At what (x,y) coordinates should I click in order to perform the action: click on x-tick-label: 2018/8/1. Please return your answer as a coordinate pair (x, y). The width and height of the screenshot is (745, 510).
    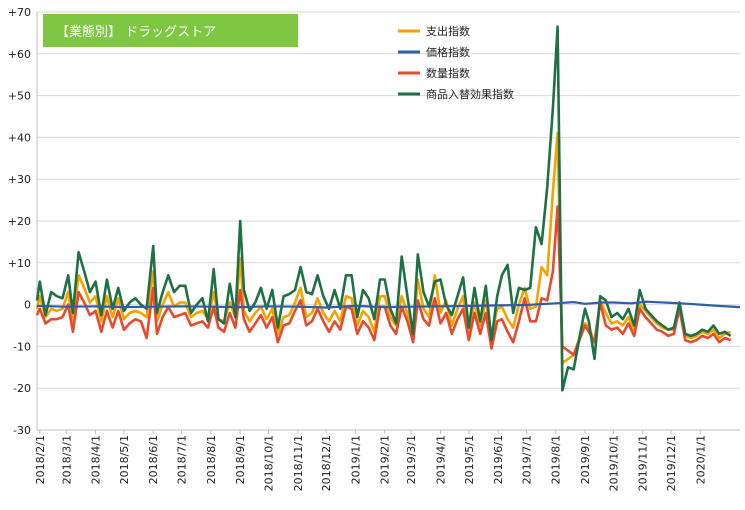
    Looking at the image, I should click on (211, 459).